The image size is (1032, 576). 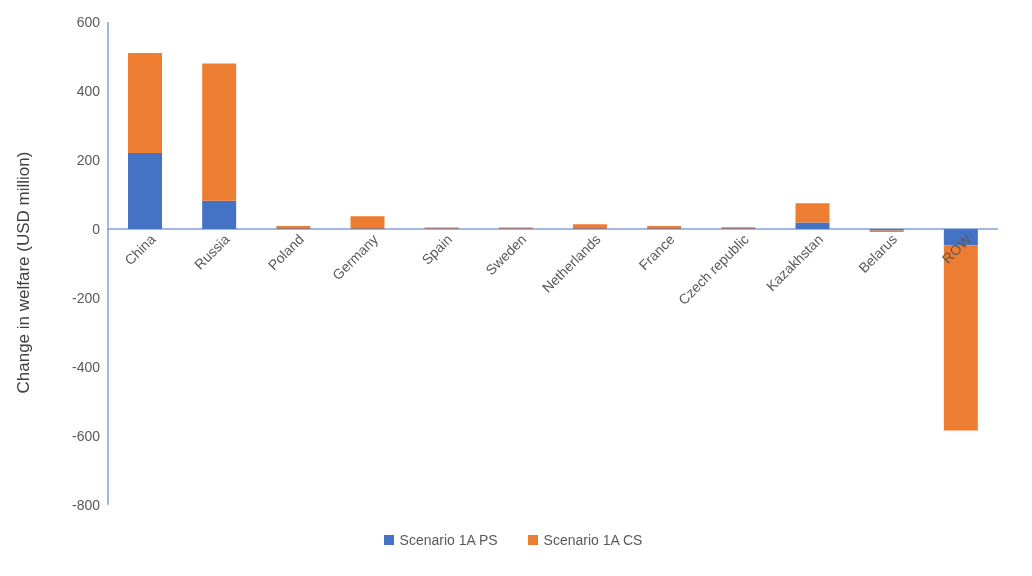 What do you see at coordinates (88, 159) in the screenshot?
I see `y-tick-label: 200` at bounding box center [88, 159].